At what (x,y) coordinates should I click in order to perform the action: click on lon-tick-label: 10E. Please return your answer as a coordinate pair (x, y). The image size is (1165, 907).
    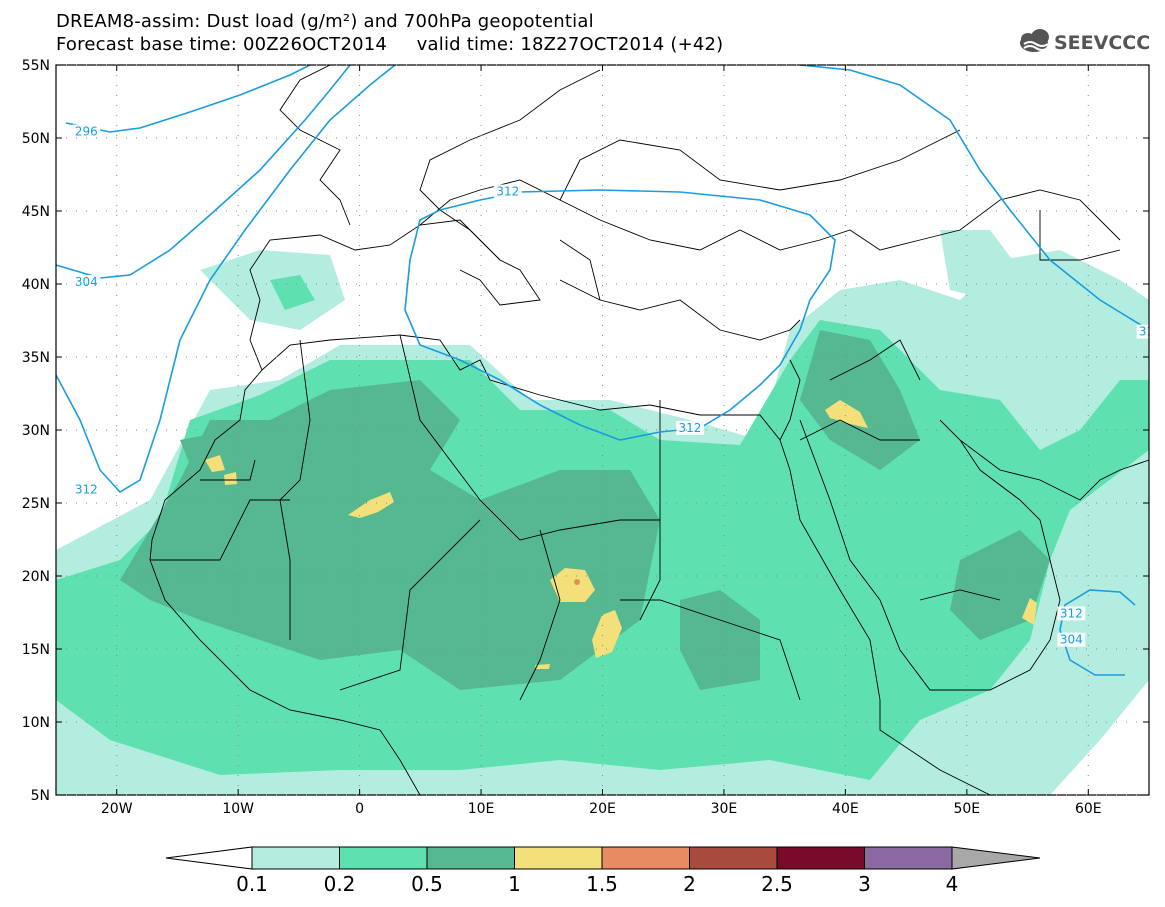
    Looking at the image, I should click on (481, 809).